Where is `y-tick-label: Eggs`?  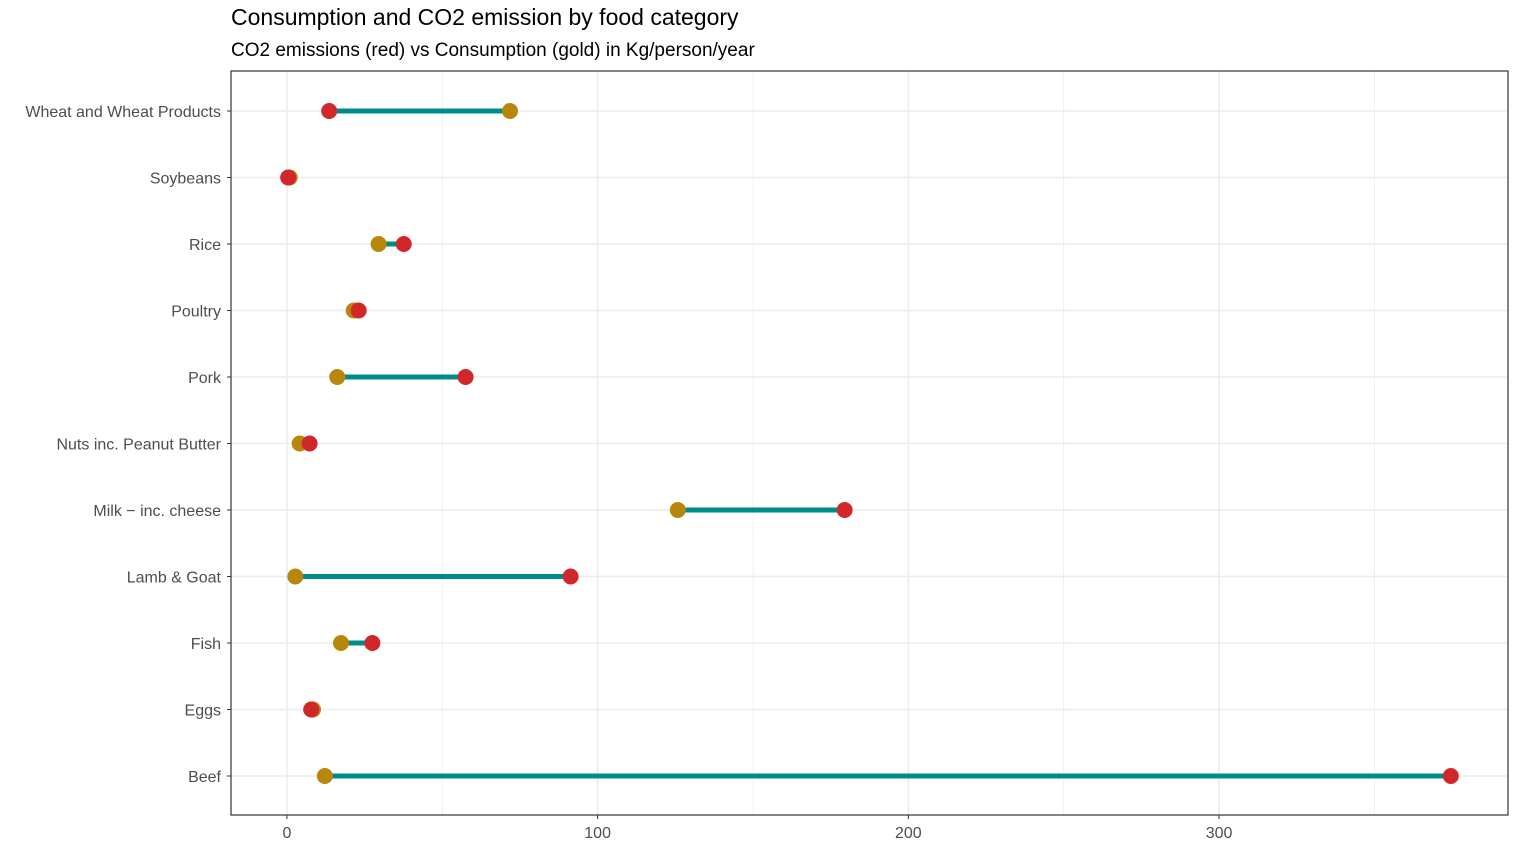
y-tick-label: Eggs is located at coordinates (203, 711).